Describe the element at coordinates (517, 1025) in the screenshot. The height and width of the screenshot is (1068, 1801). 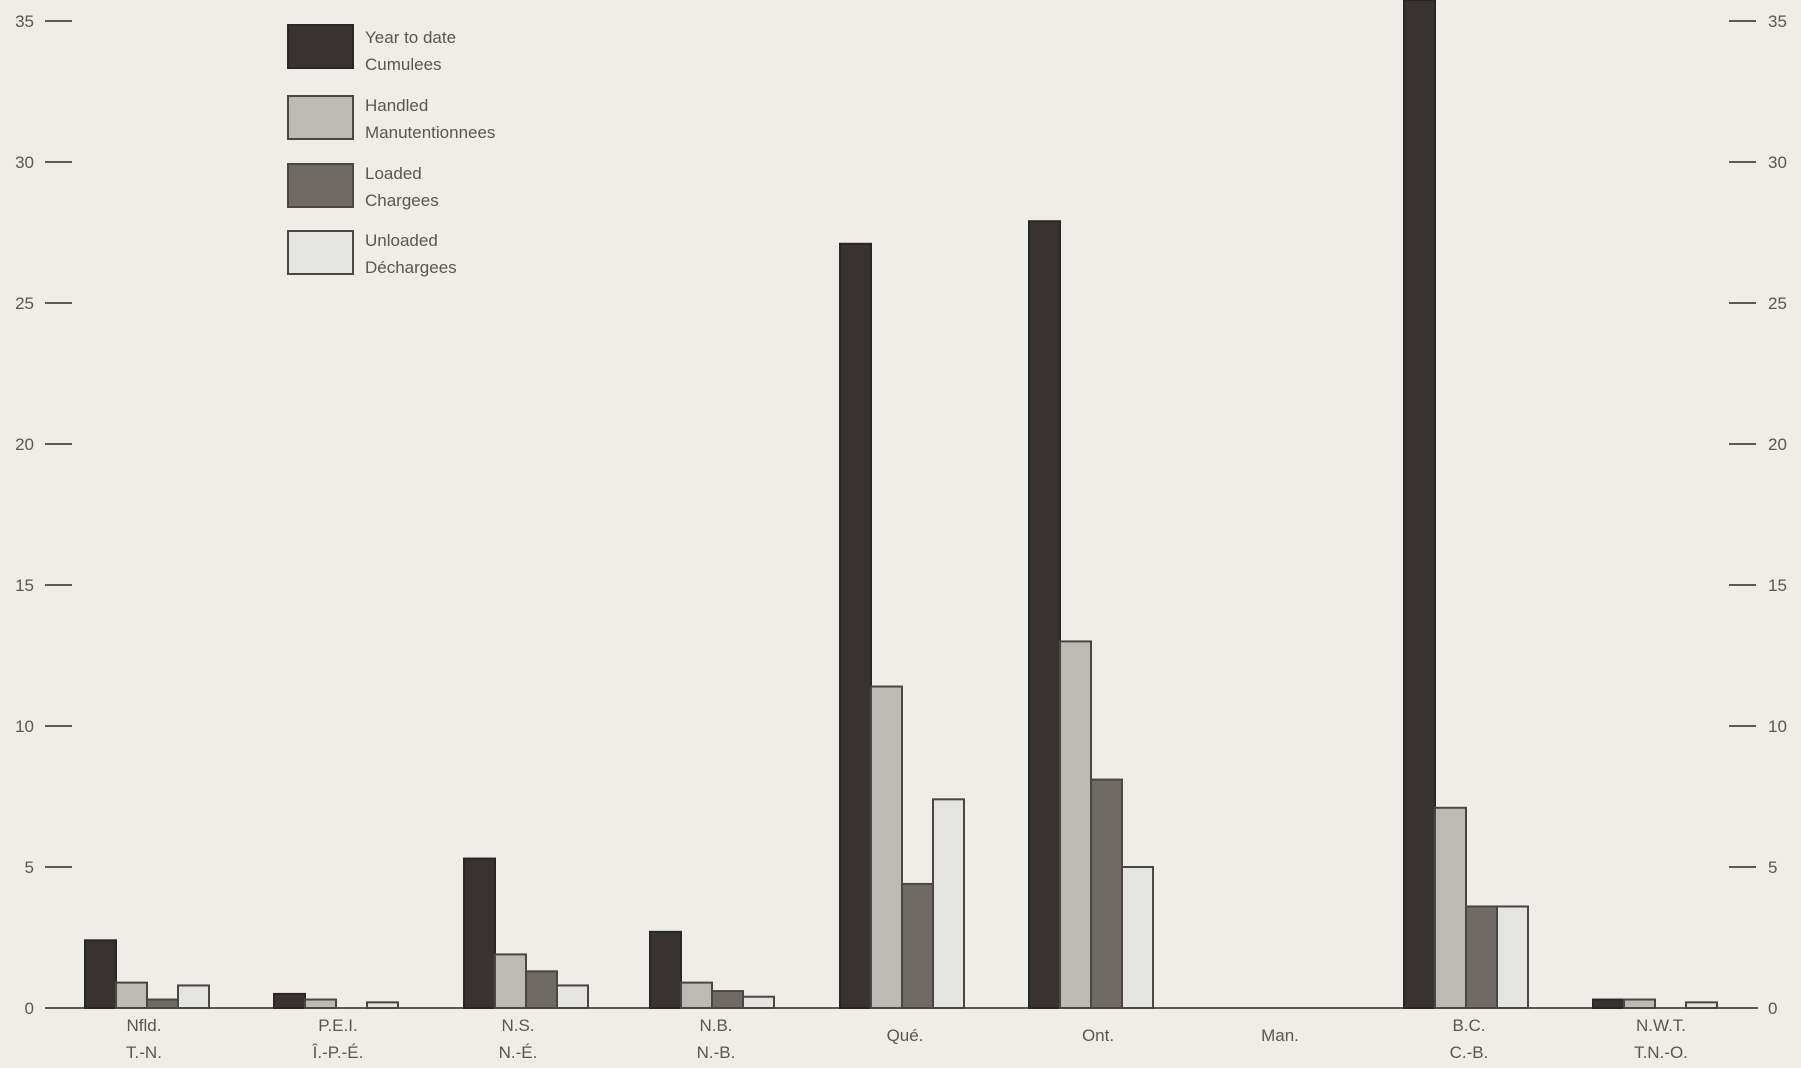
I see `x-category-label: N.S.` at that location.